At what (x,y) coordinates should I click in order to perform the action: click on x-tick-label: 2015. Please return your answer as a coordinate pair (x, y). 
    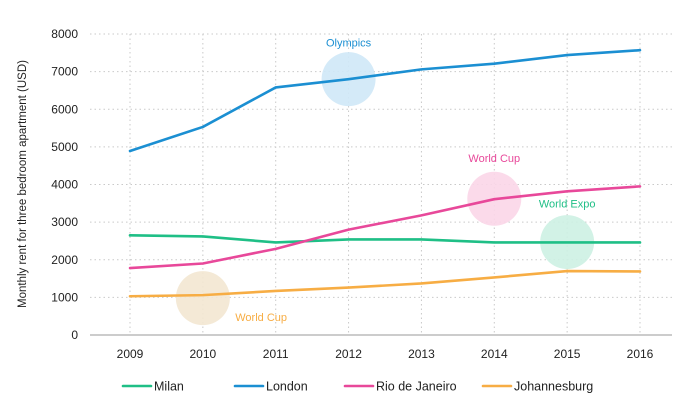
    Looking at the image, I should click on (567, 354).